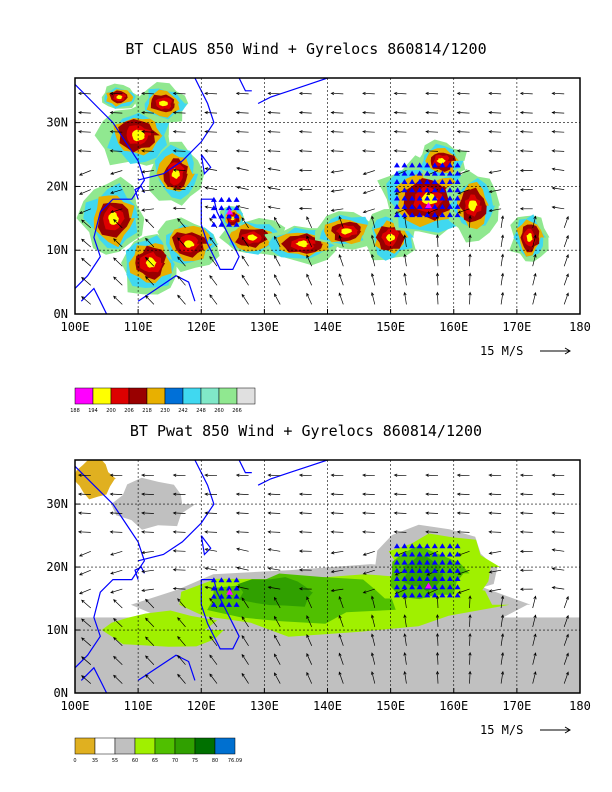 The image size is (612, 792). I want to click on y-tick-label: 20N, so click(57, 567).